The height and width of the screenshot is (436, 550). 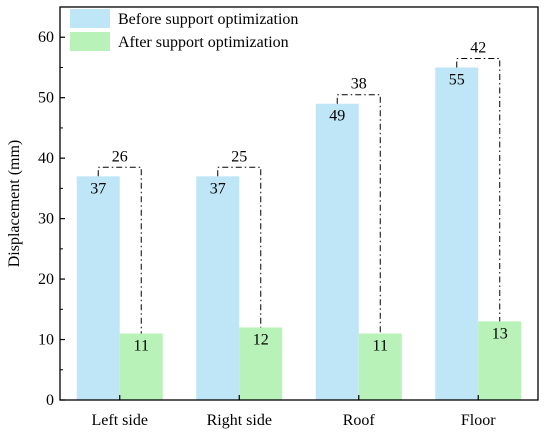 I want to click on x-category-label: Left side, so click(x=120, y=420).